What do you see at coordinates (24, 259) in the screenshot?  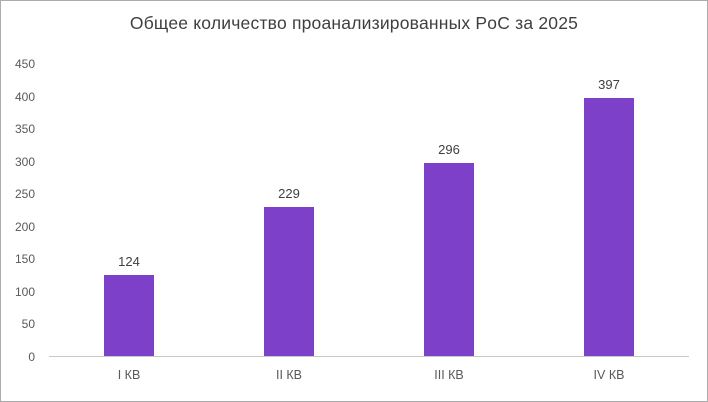 I see `y-tick-label: 150` at bounding box center [24, 259].